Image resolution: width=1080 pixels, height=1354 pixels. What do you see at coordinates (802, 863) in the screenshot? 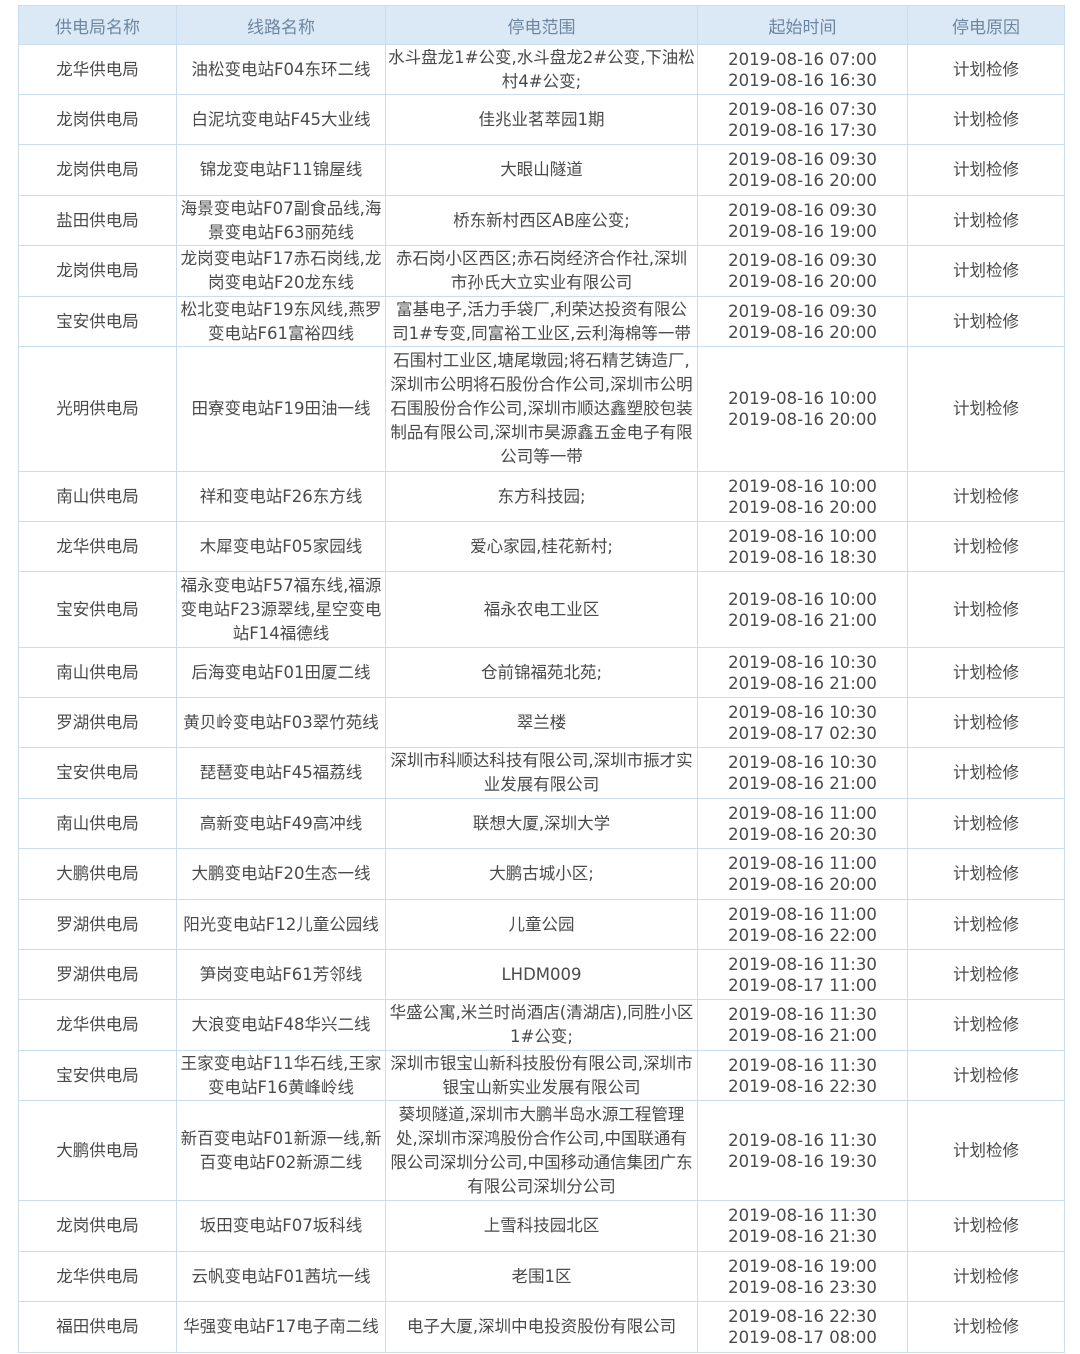
I see `start-time: 2019-08-16 11:00` at bounding box center [802, 863].